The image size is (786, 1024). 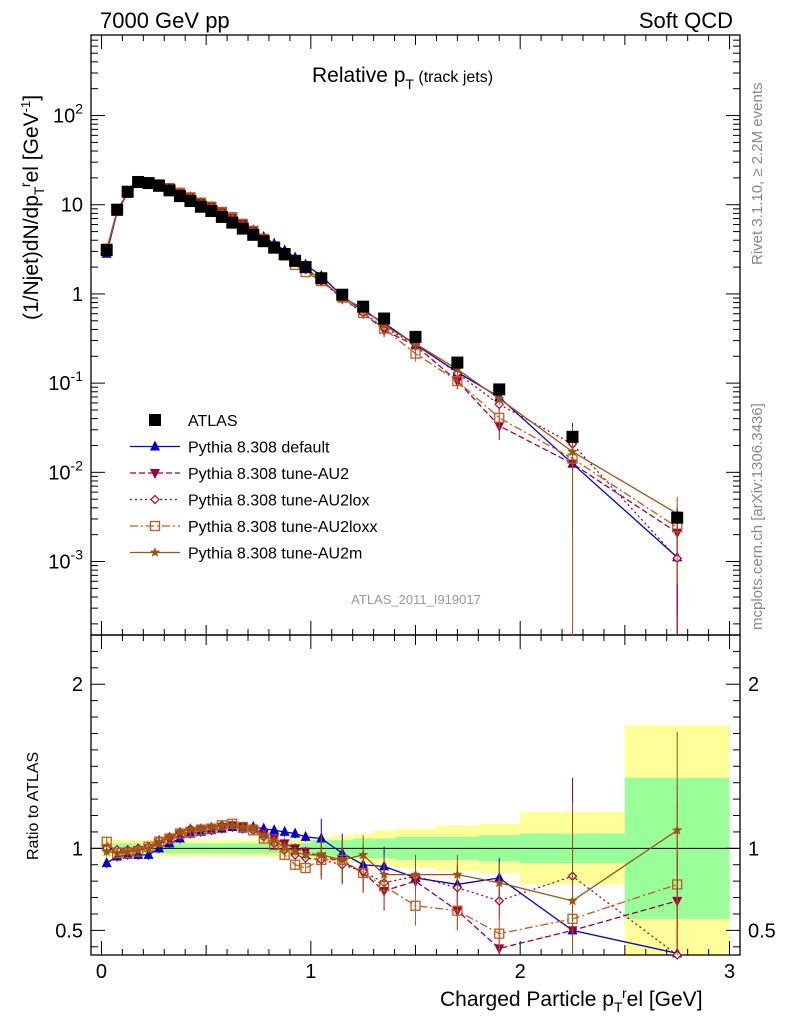 What do you see at coordinates (624, 993) in the screenshot?
I see `xlabel-sup: r` at bounding box center [624, 993].